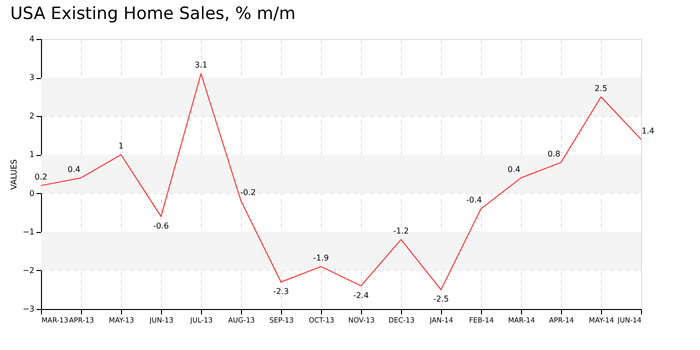 This screenshot has width=700, height=350. What do you see at coordinates (601, 88) in the screenshot?
I see `data-label: 2.5` at bounding box center [601, 88].